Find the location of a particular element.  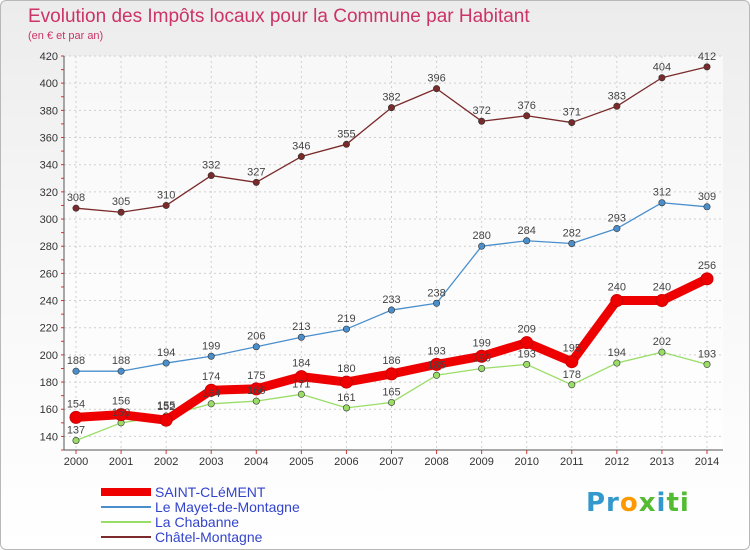

data-label: 152 is located at coordinates (166, 407).